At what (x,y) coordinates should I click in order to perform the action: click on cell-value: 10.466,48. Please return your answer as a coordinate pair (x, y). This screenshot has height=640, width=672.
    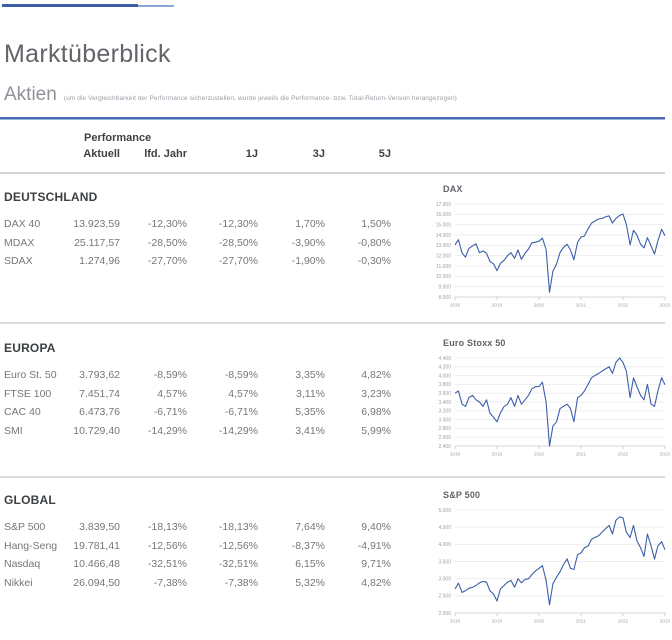
    Looking at the image, I should click on (96, 564).